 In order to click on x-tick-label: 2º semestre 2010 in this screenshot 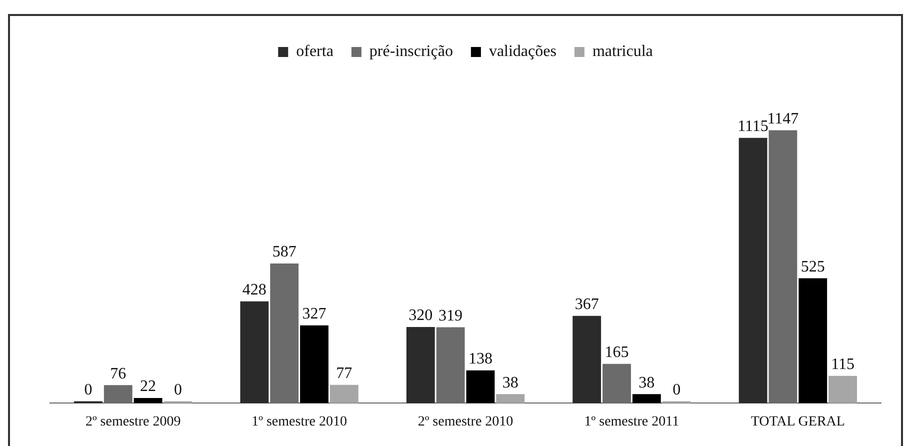, I will do `click(466, 422)`.